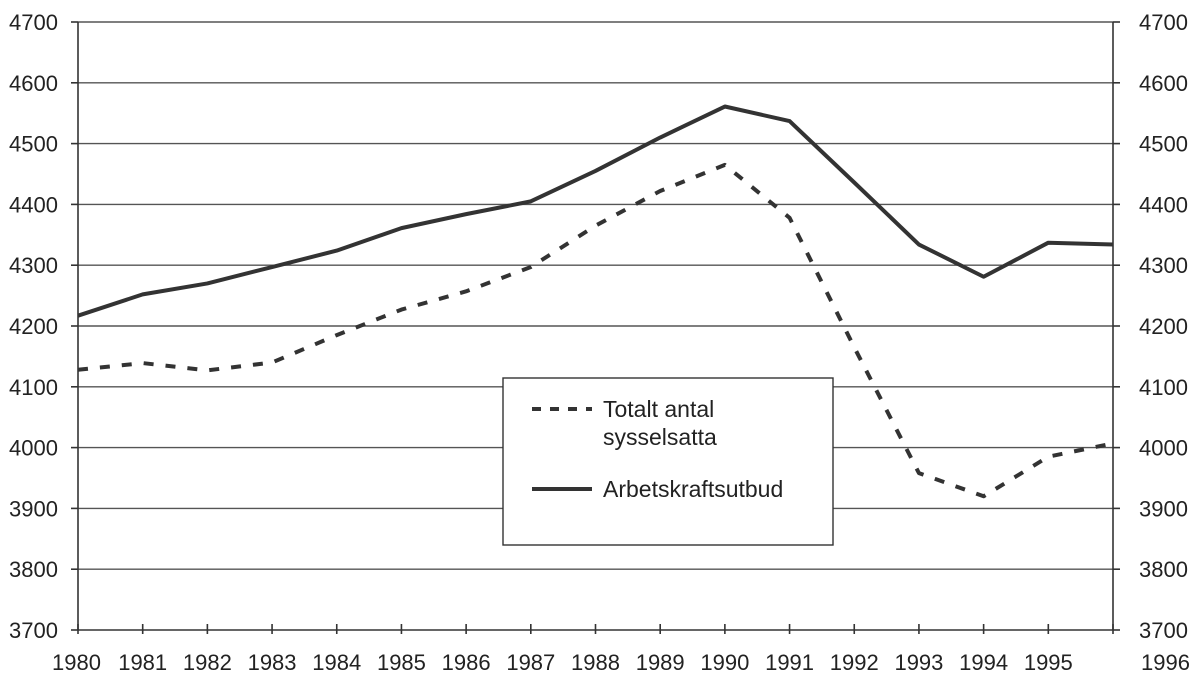  I want to click on y-tick-label-left: 3800, so click(33, 569).